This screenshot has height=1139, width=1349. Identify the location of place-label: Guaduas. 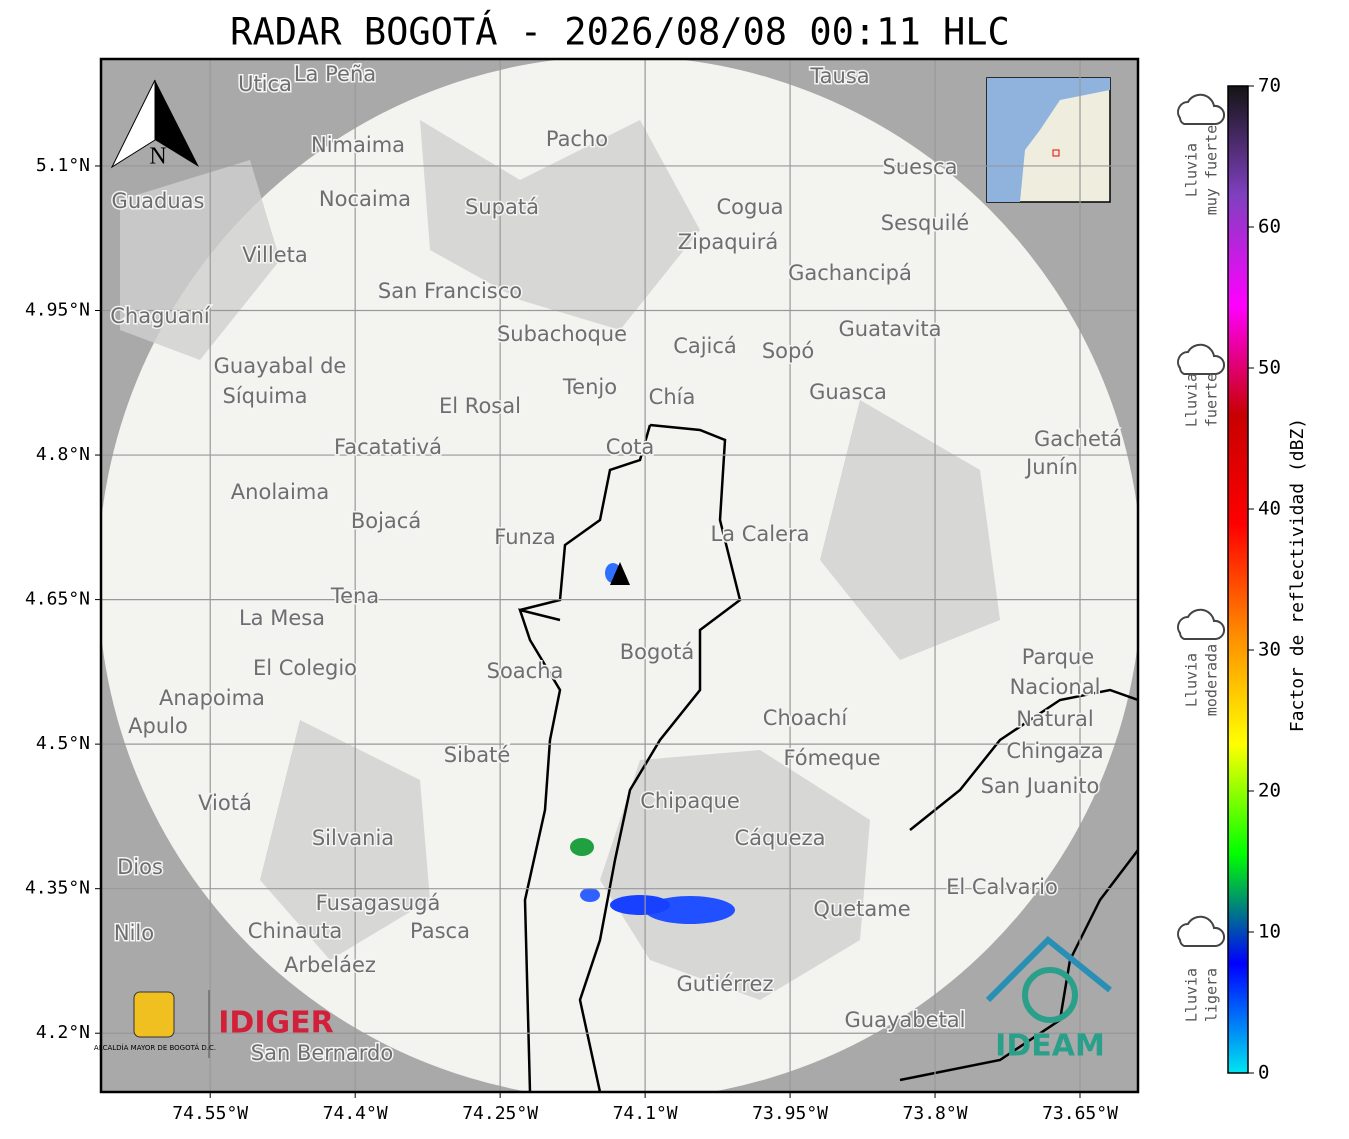
(158, 201).